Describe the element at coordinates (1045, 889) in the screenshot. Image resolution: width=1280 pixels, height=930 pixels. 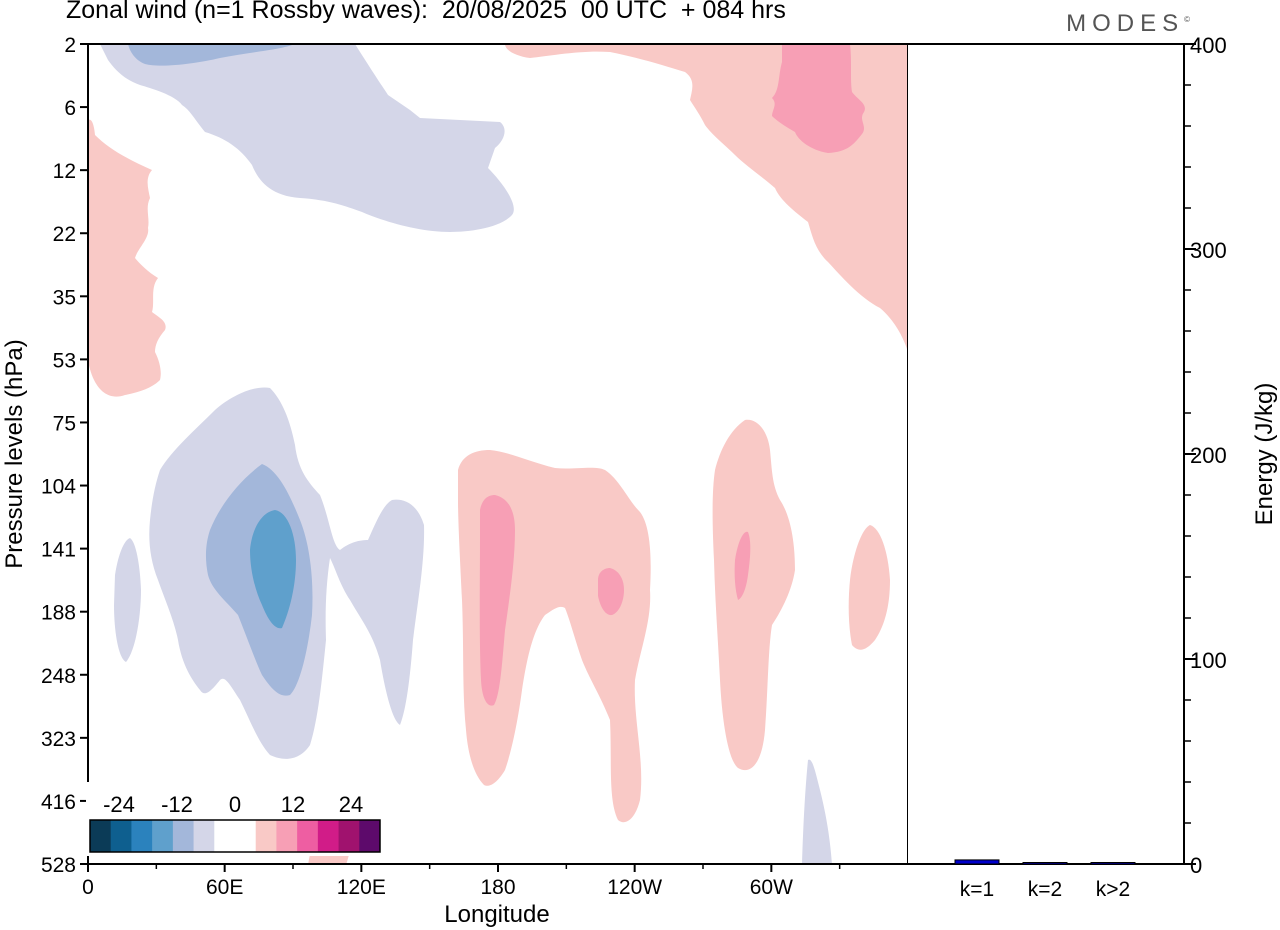
I see `energy-category-label: k=2` at that location.